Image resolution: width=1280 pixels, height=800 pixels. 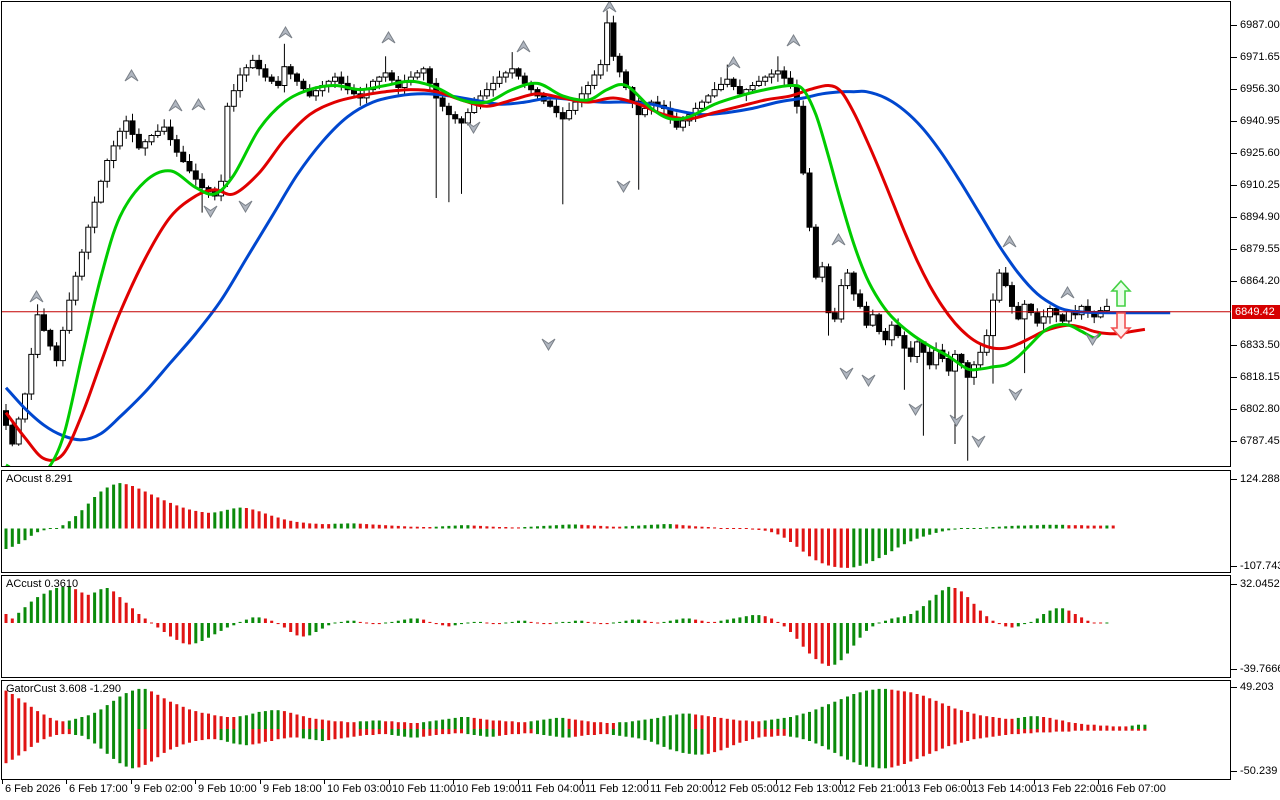 I want to click on indicator-scale-label: -39.7666, so click(x=1260, y=669).